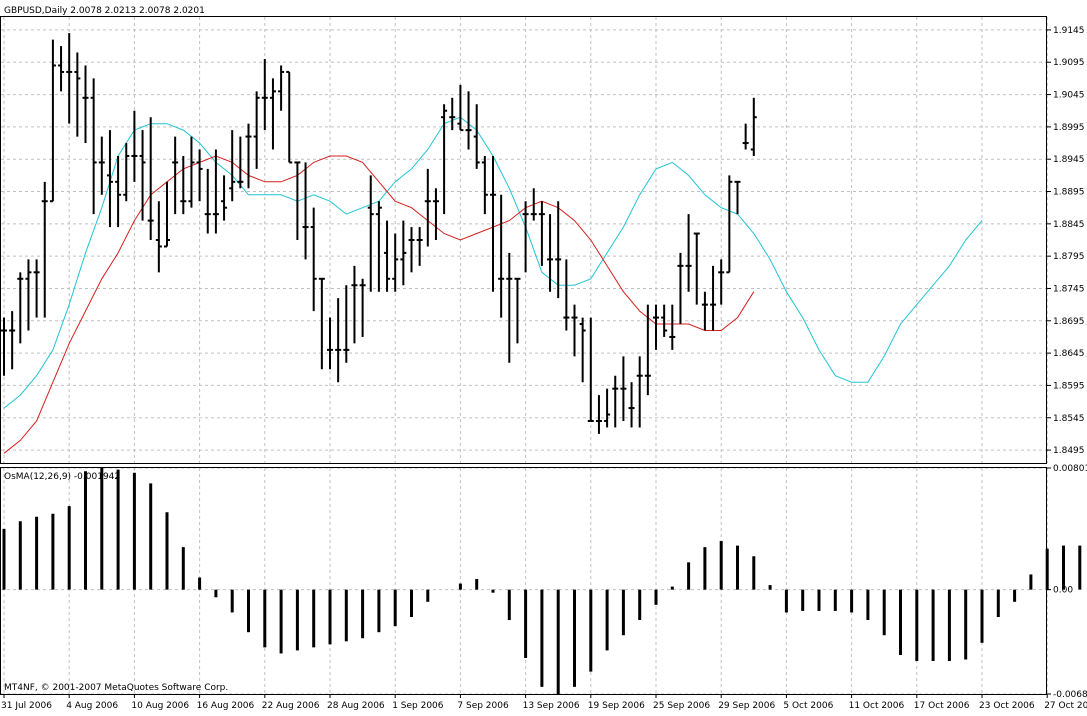 The height and width of the screenshot is (716, 1087). I want to click on x-tick-label: 5 Oct 2006, so click(808, 706).